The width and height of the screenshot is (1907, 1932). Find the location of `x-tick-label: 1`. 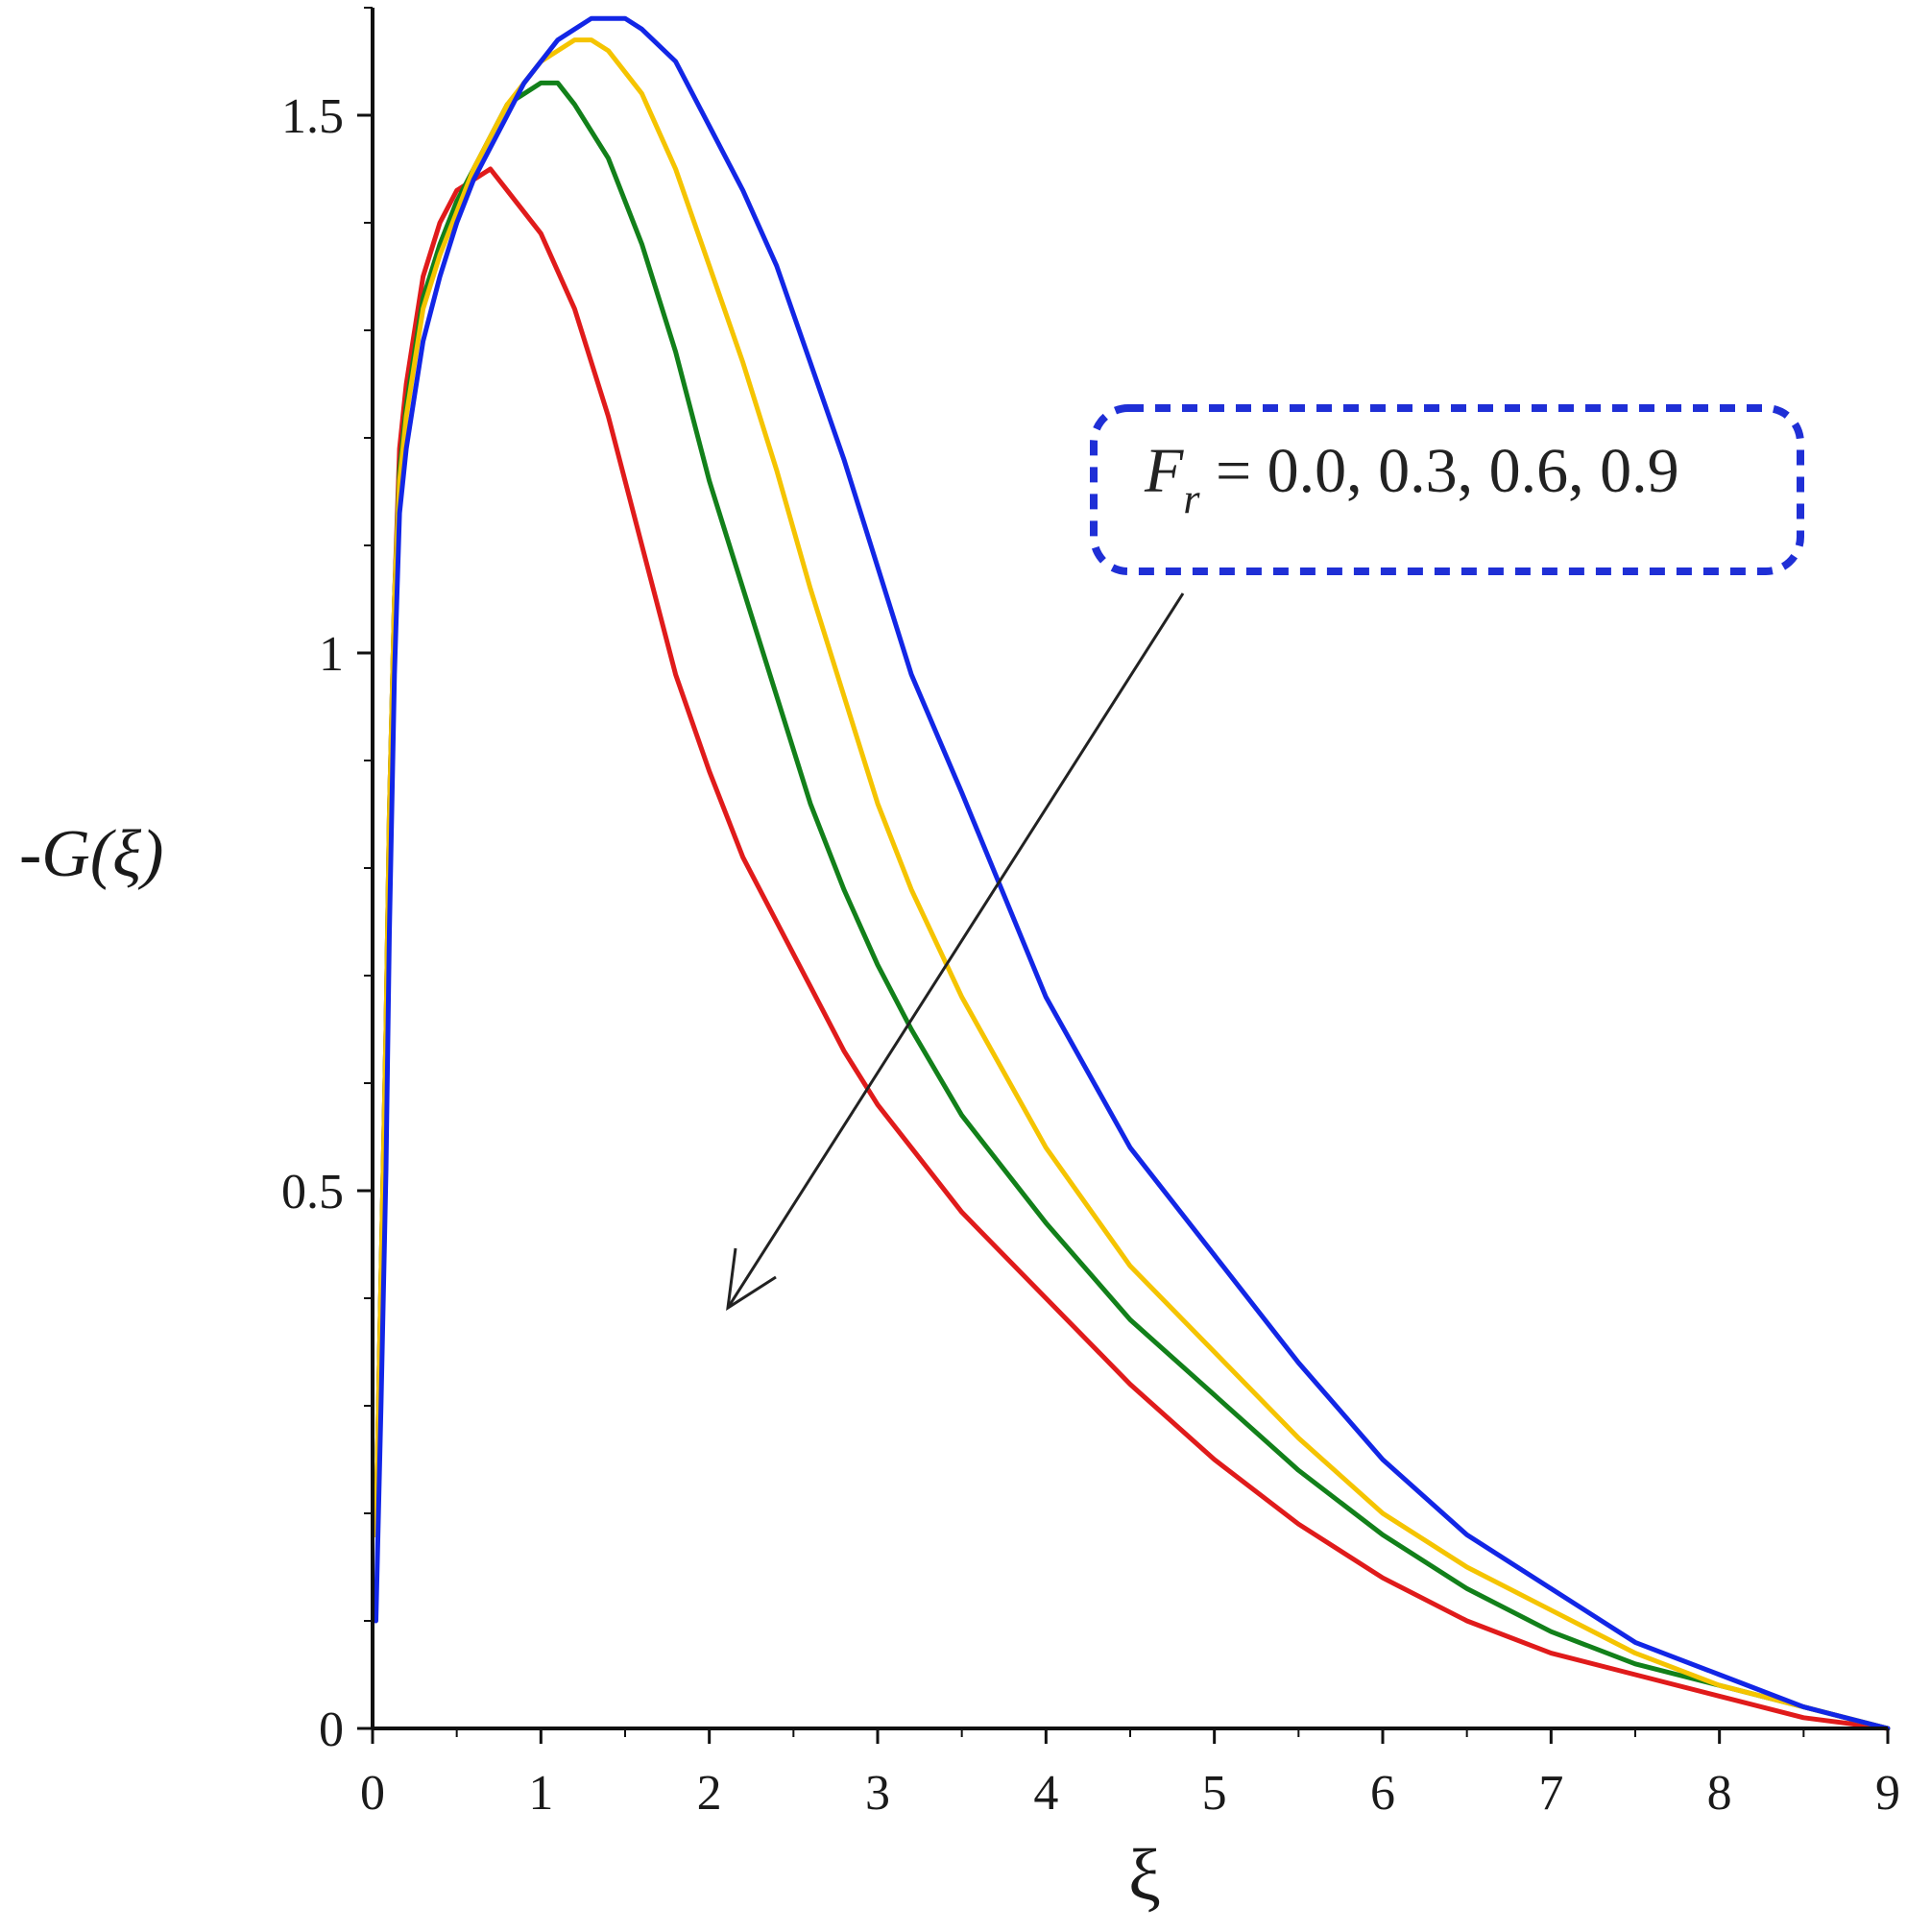

x-tick-label: 1 is located at coordinates (540, 1793).